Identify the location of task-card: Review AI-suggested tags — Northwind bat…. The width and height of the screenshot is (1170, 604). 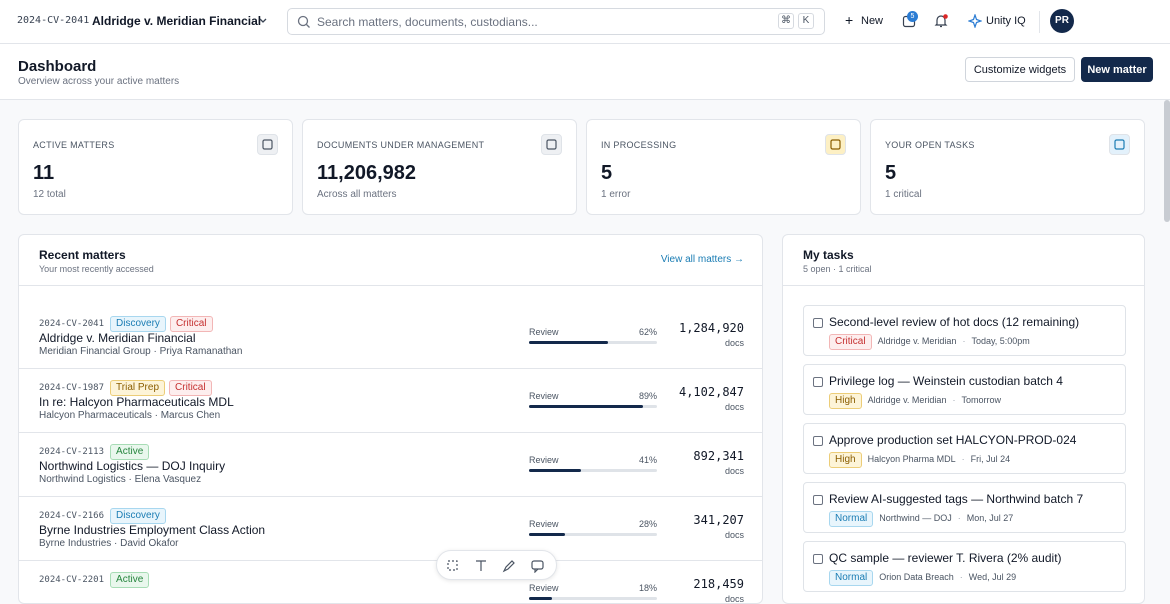
(964, 507).